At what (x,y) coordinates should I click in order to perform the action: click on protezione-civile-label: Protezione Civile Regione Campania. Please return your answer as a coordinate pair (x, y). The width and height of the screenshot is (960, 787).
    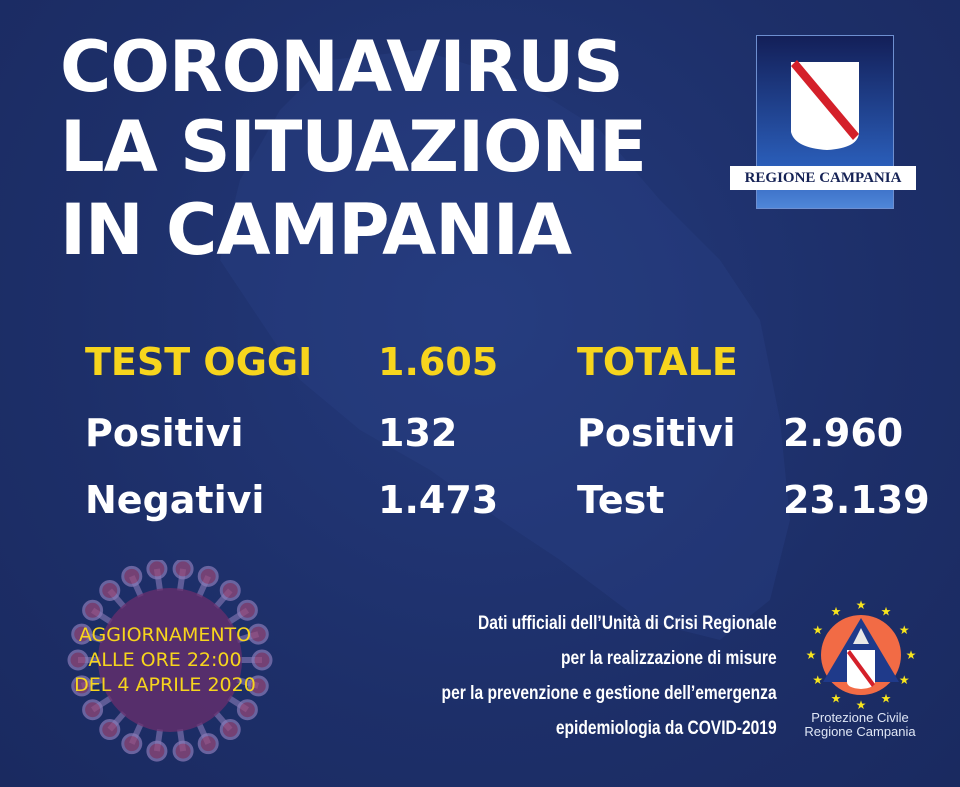
    Looking at the image, I should click on (860, 725).